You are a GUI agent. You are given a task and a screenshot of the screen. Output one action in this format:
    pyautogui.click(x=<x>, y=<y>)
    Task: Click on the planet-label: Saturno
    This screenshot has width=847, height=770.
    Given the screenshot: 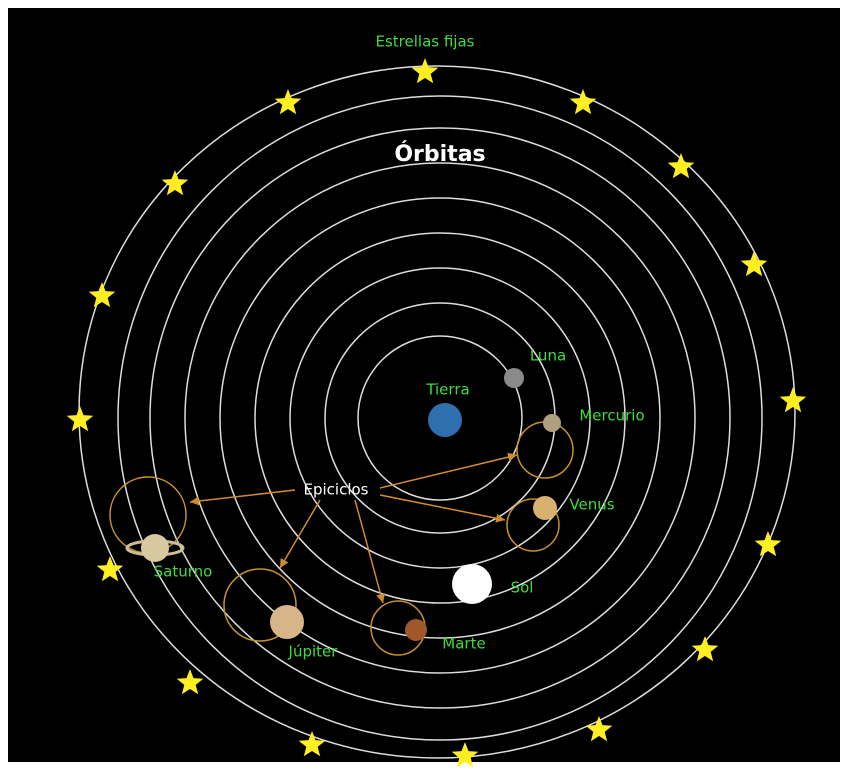 What is the action you would take?
    pyautogui.click(x=183, y=572)
    